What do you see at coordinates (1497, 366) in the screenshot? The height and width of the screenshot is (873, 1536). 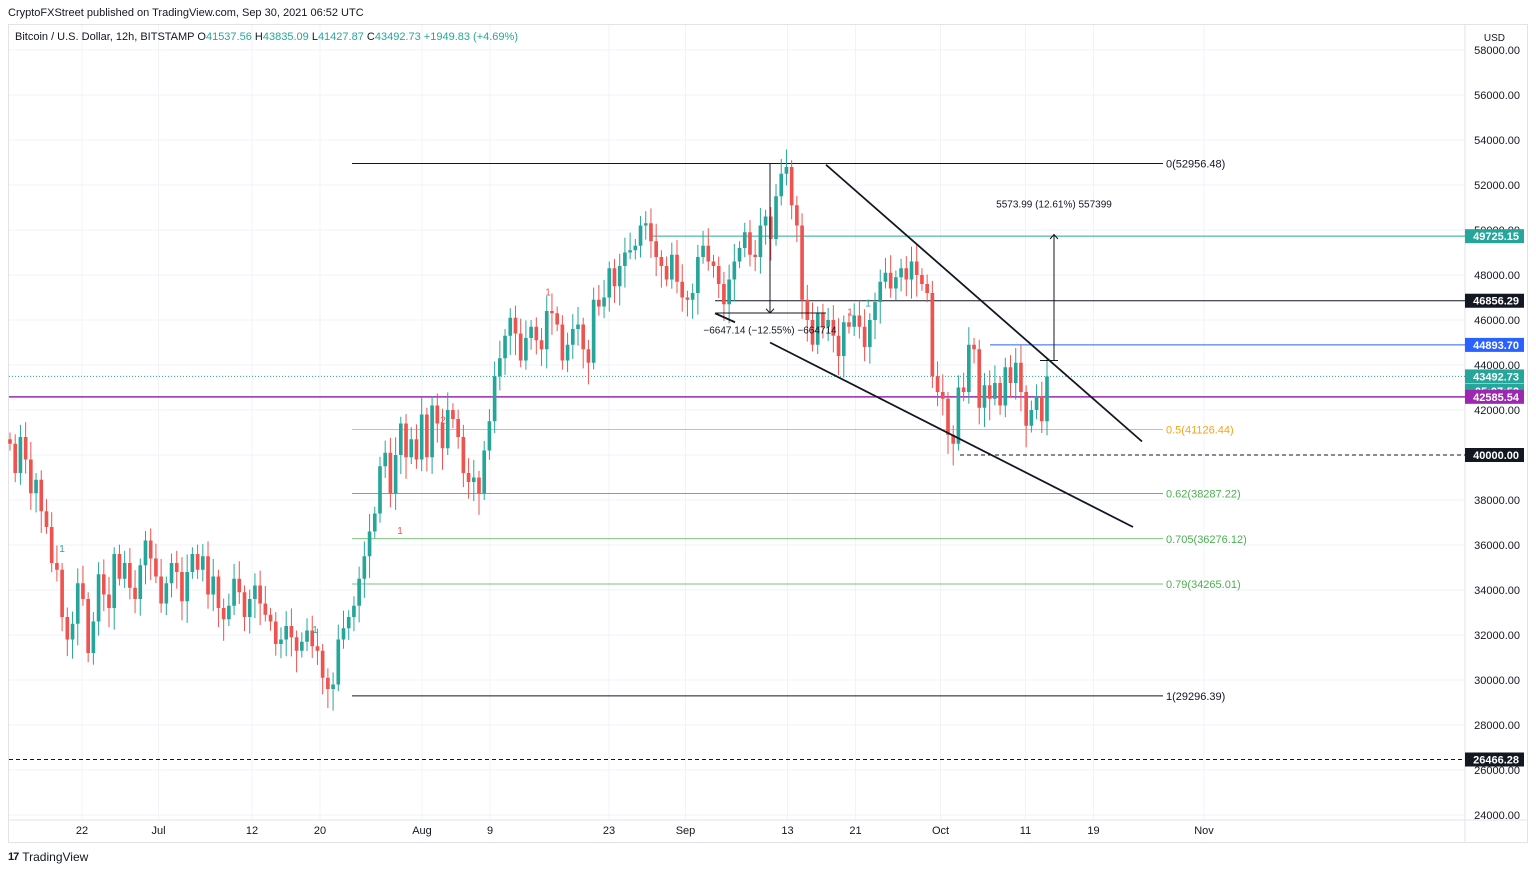 I see `y-tick-label: 44000.00` at bounding box center [1497, 366].